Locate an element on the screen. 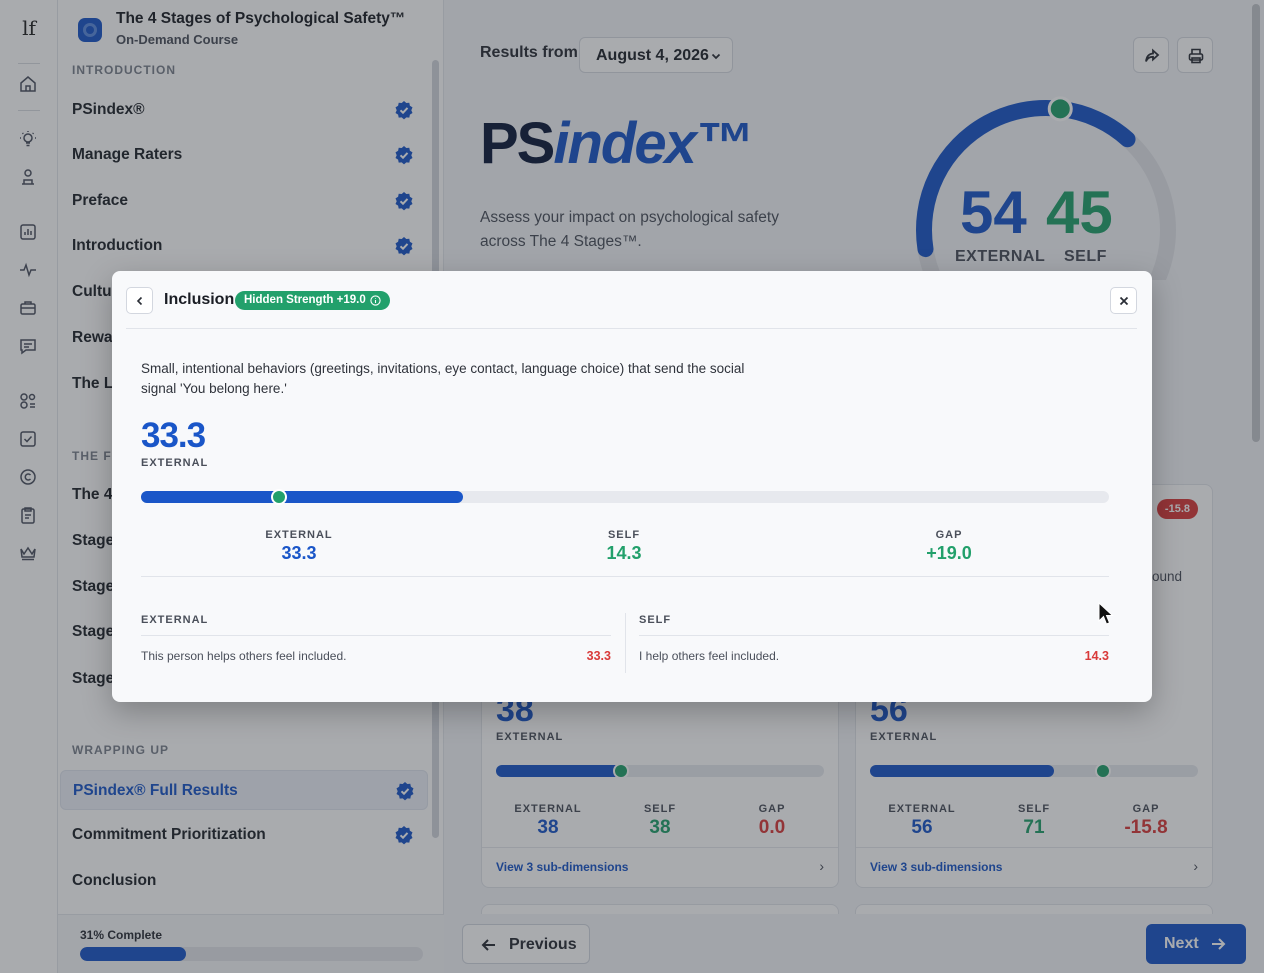 The height and width of the screenshot is (973, 1264). gauge-external-arc is located at coordinates (1026, 179).